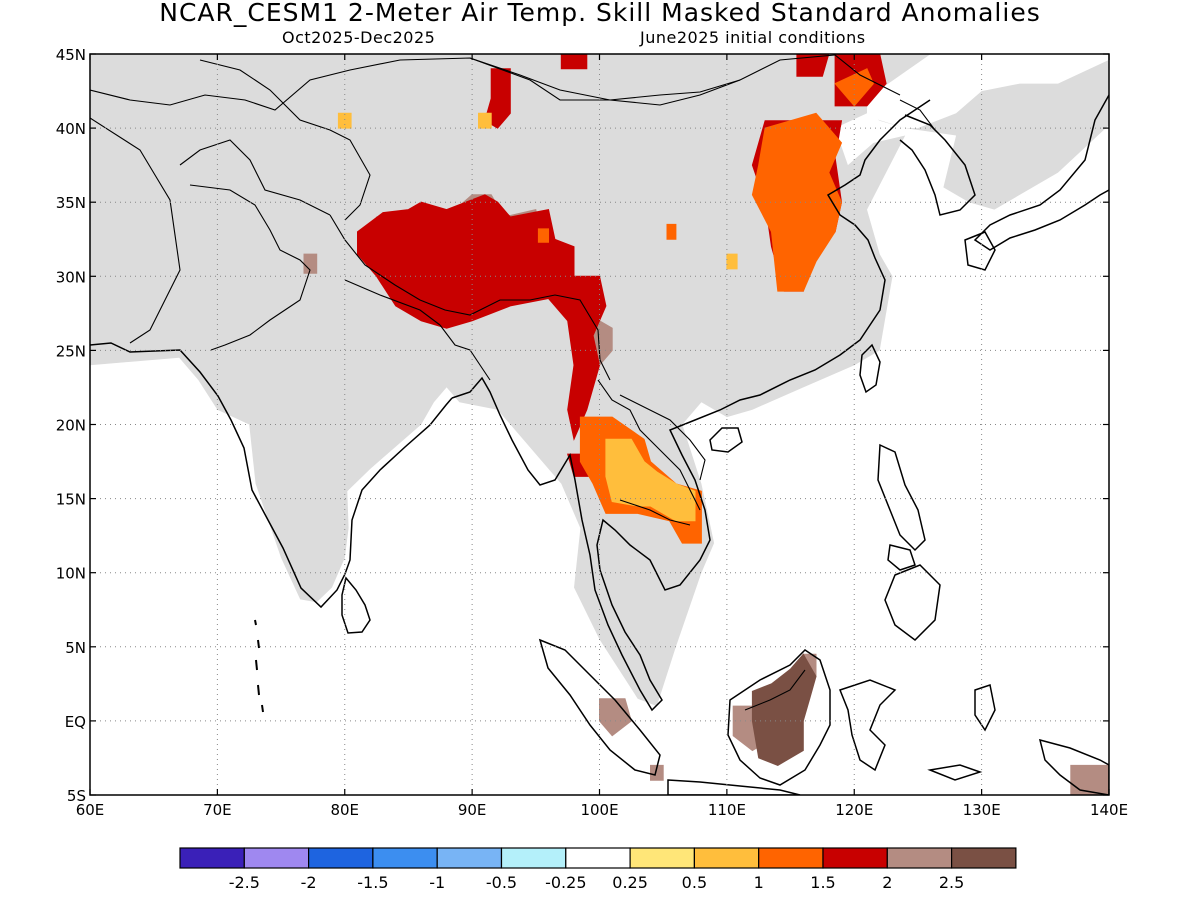 This screenshot has width=1200, height=900. What do you see at coordinates (951, 882) in the screenshot?
I see `colorbar-label: 2.5` at bounding box center [951, 882].